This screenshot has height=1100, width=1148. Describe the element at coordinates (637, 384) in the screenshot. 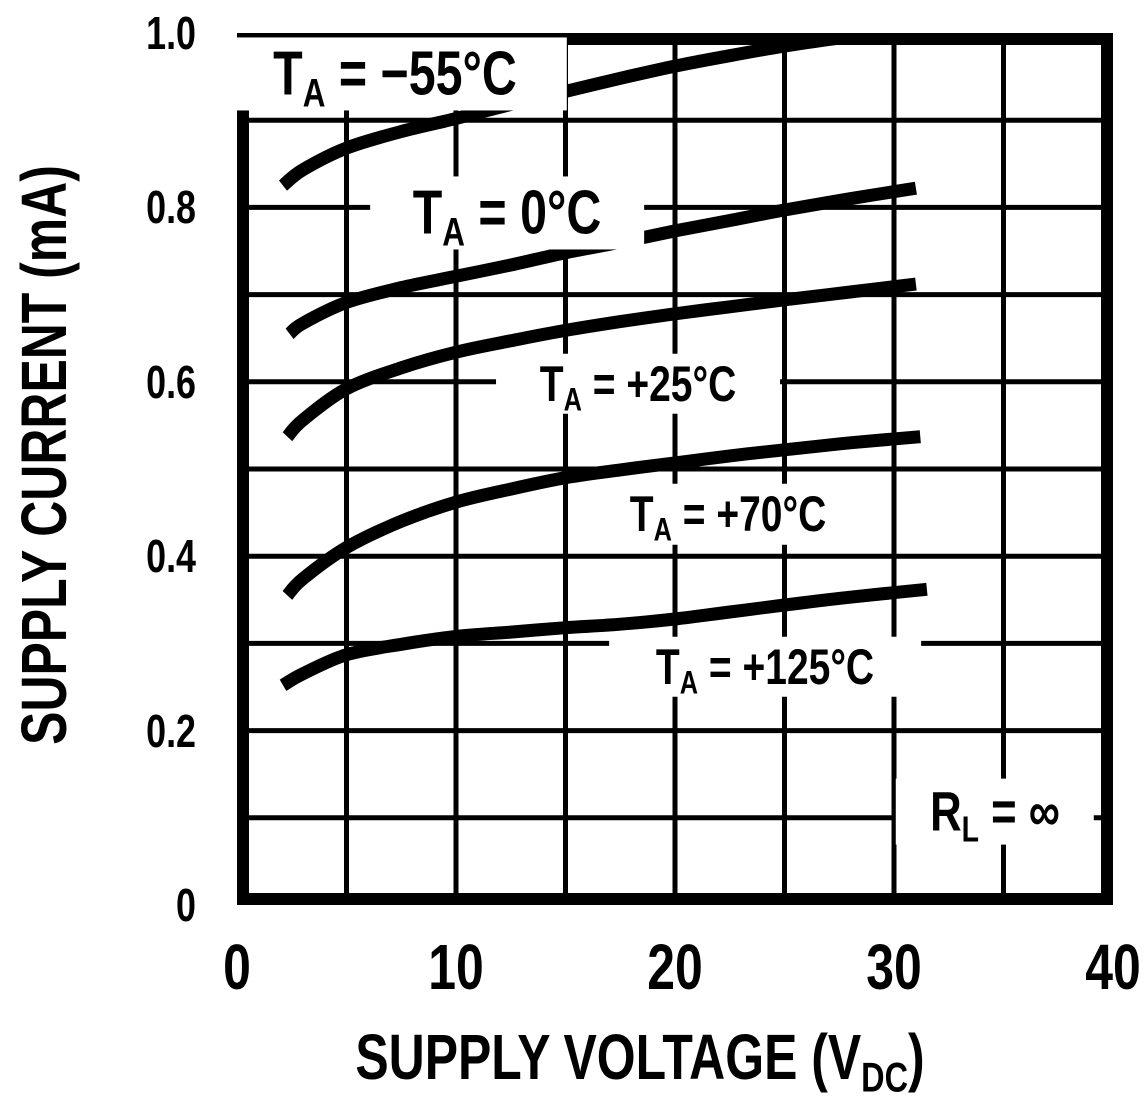

I see `curve-label-ta-plus-25c: TA = +25°C` at that location.